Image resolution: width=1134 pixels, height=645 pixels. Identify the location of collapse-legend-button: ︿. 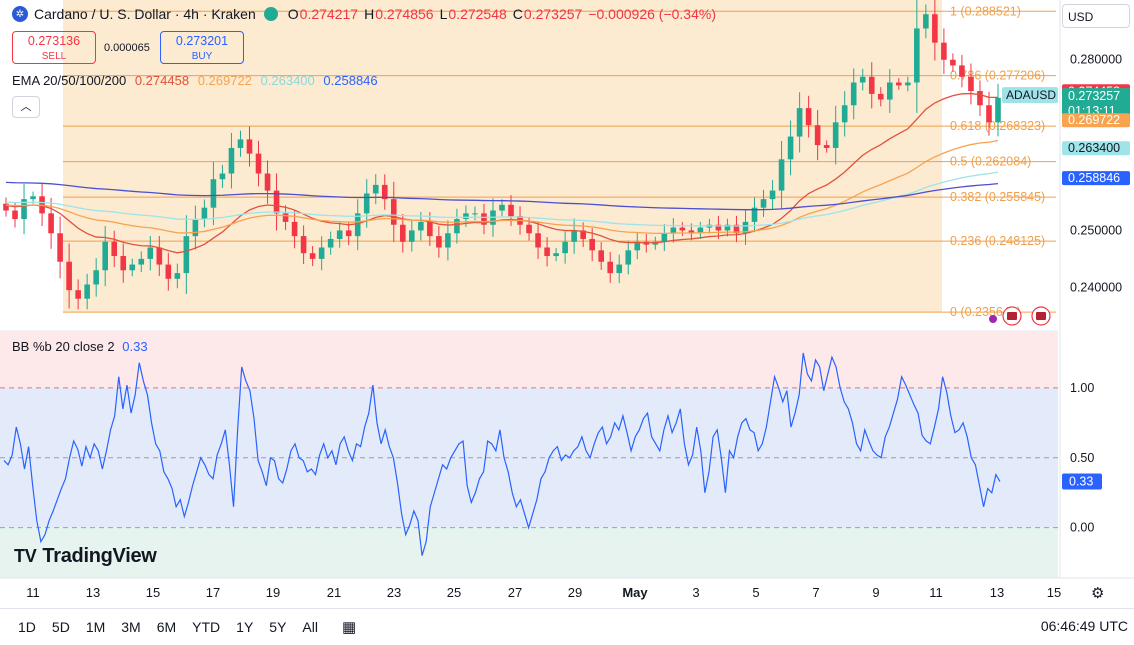
(26, 107).